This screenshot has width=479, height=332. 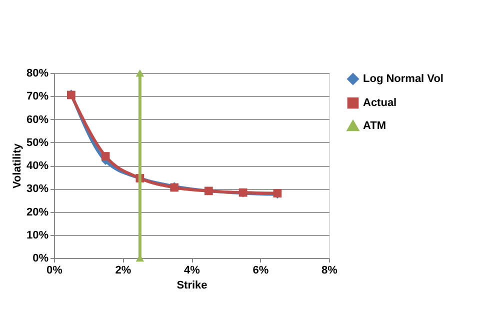 What do you see at coordinates (374, 126) in the screenshot?
I see `legend-label: ATM` at bounding box center [374, 126].